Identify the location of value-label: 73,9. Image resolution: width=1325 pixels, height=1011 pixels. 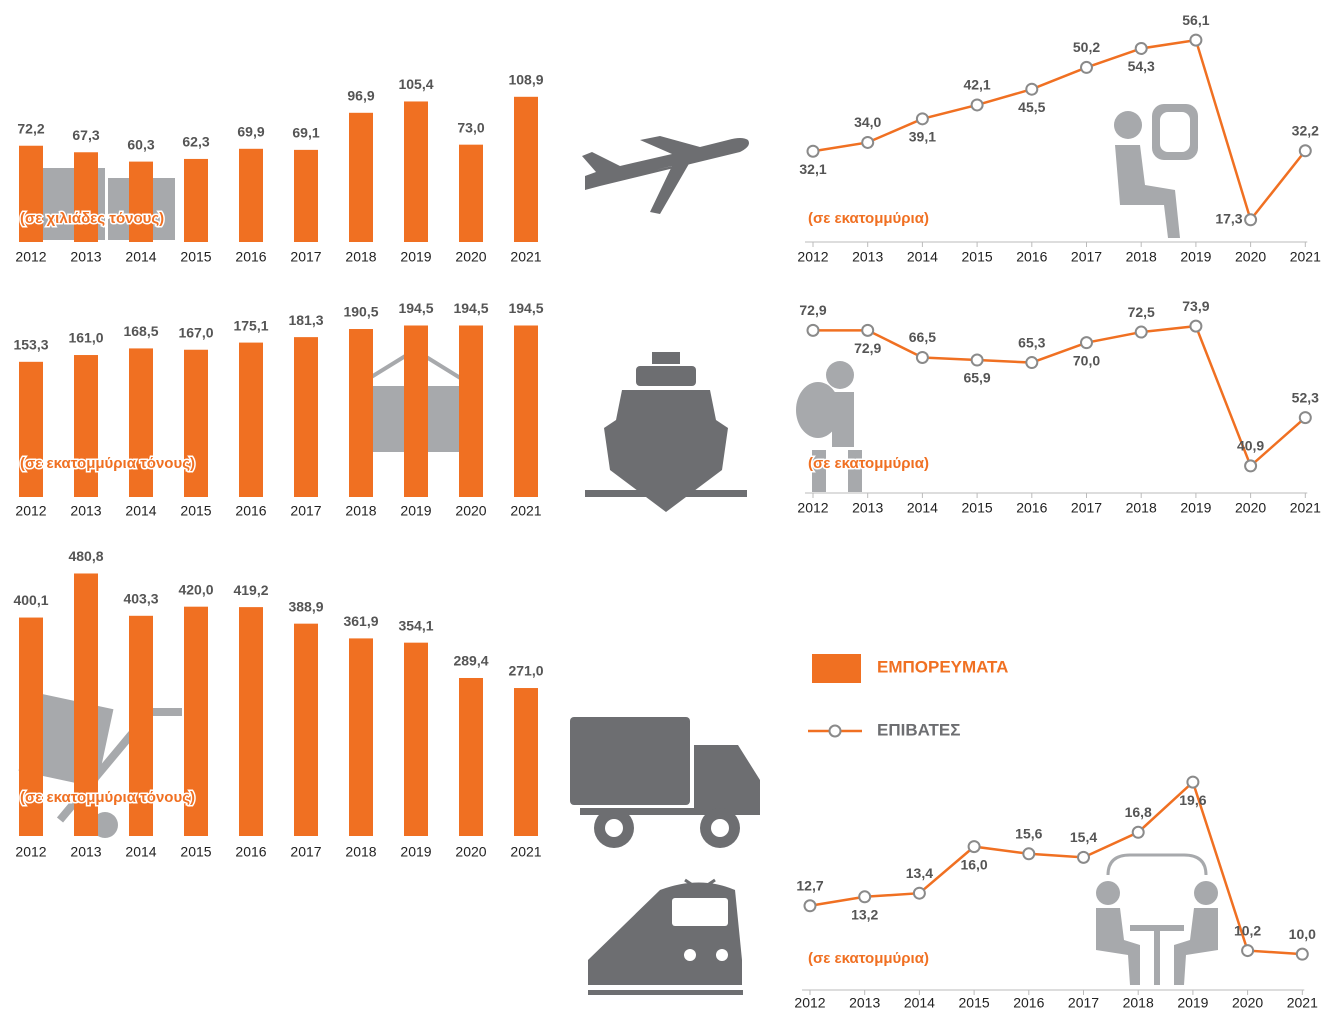
(1195, 306).